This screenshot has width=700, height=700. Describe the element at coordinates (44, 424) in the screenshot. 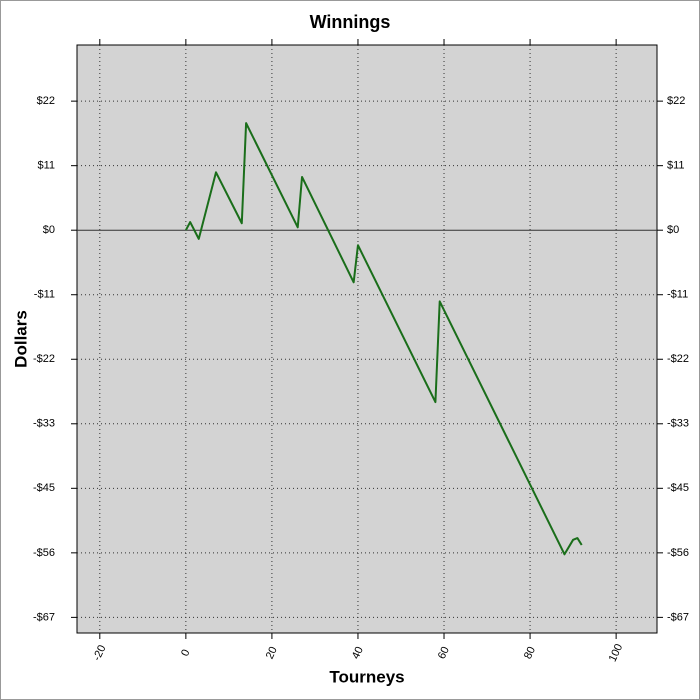

I see `y-tick-label: -$33` at that location.